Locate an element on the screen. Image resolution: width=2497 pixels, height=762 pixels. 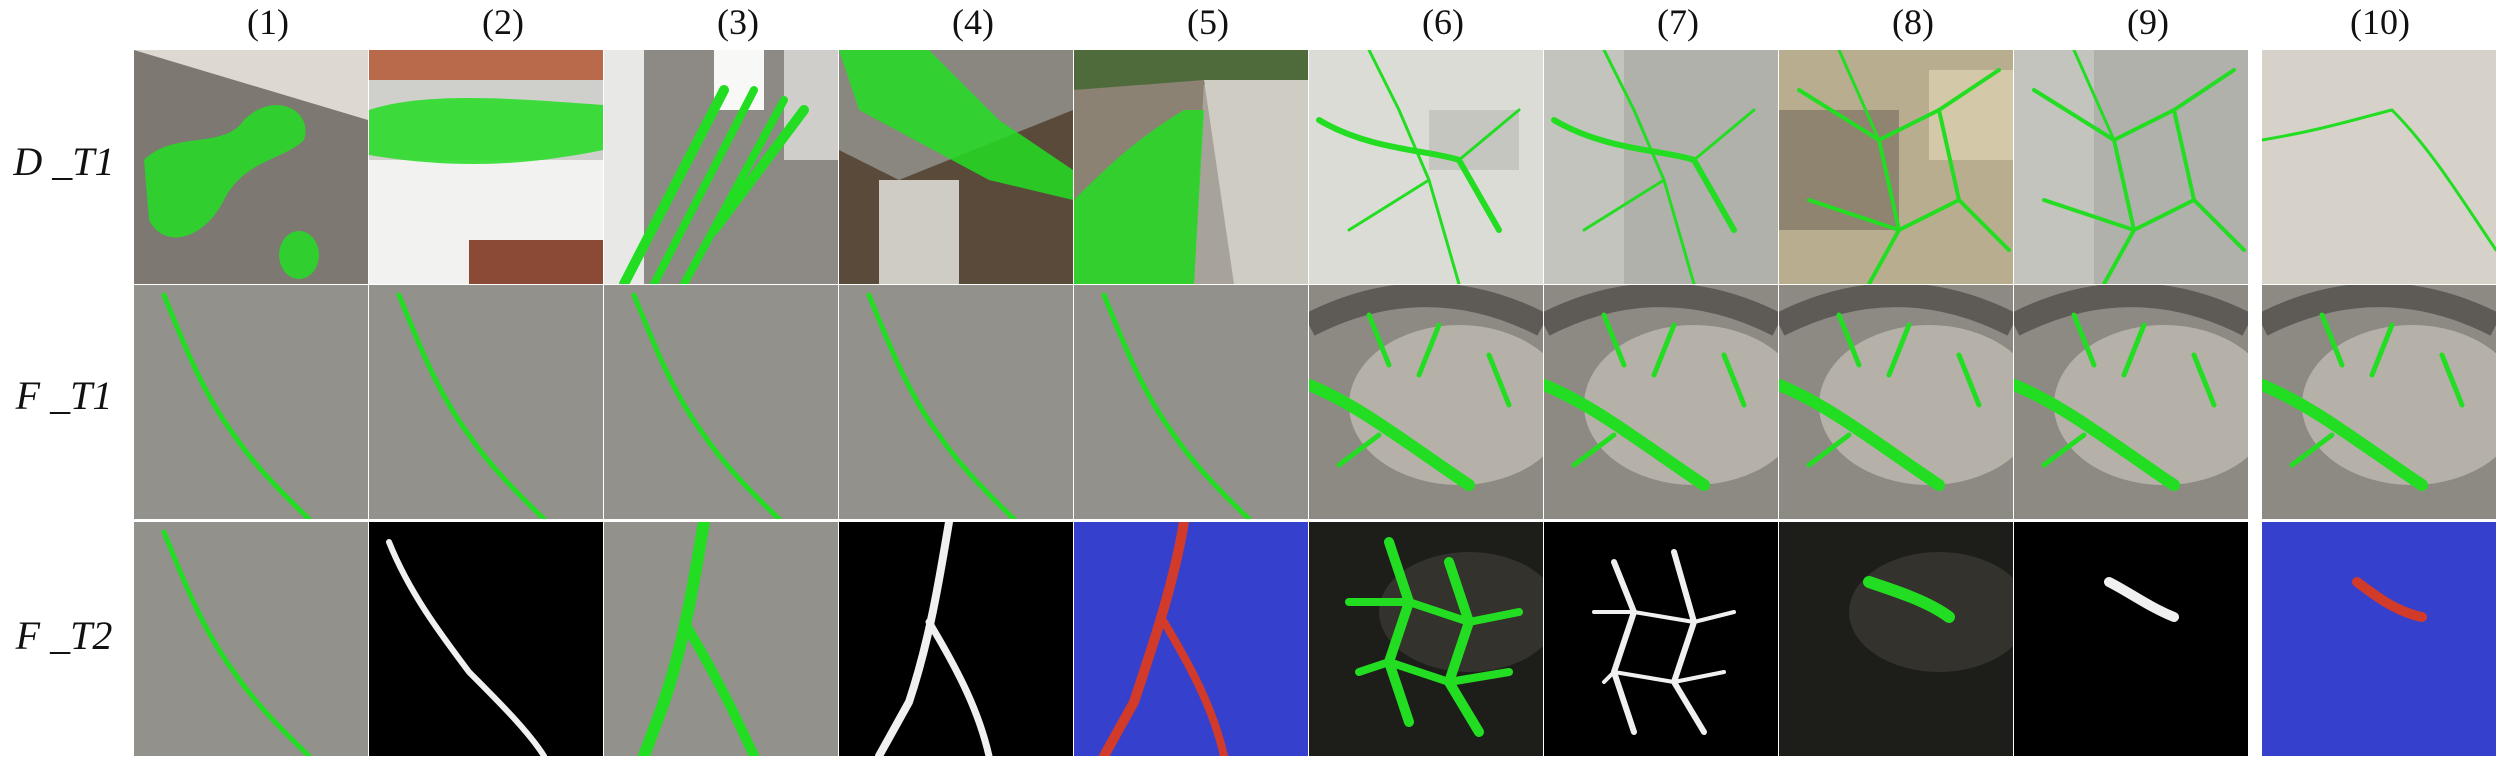
image-cell-r2-c10 is located at coordinates (2379, 402).